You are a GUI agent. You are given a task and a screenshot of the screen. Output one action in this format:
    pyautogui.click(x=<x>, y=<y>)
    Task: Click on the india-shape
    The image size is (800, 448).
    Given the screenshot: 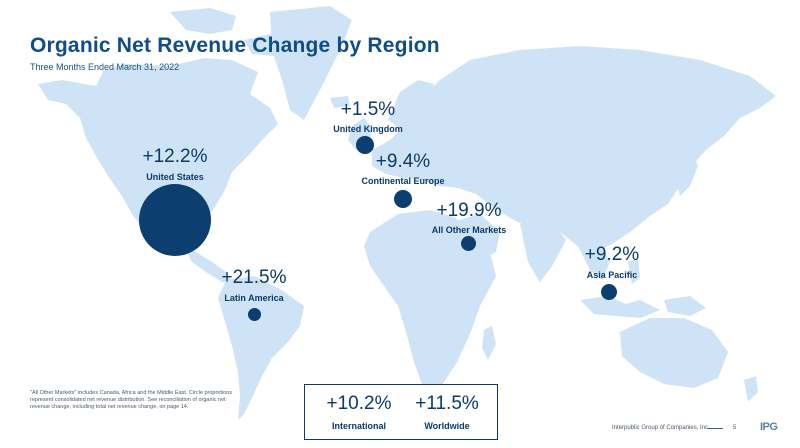 What is the action you would take?
    pyautogui.click(x=543, y=252)
    